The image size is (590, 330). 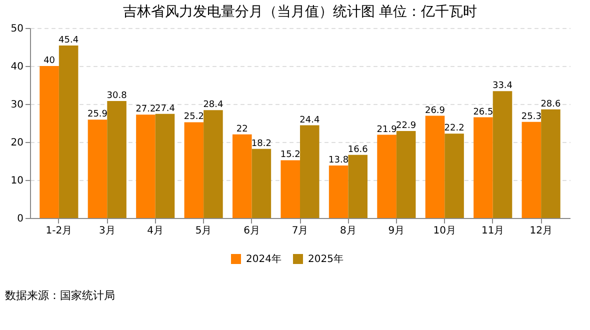 What do you see at coordinates (60, 295) in the screenshot?
I see `source-note: 数据来源：国家统计局` at bounding box center [60, 295].